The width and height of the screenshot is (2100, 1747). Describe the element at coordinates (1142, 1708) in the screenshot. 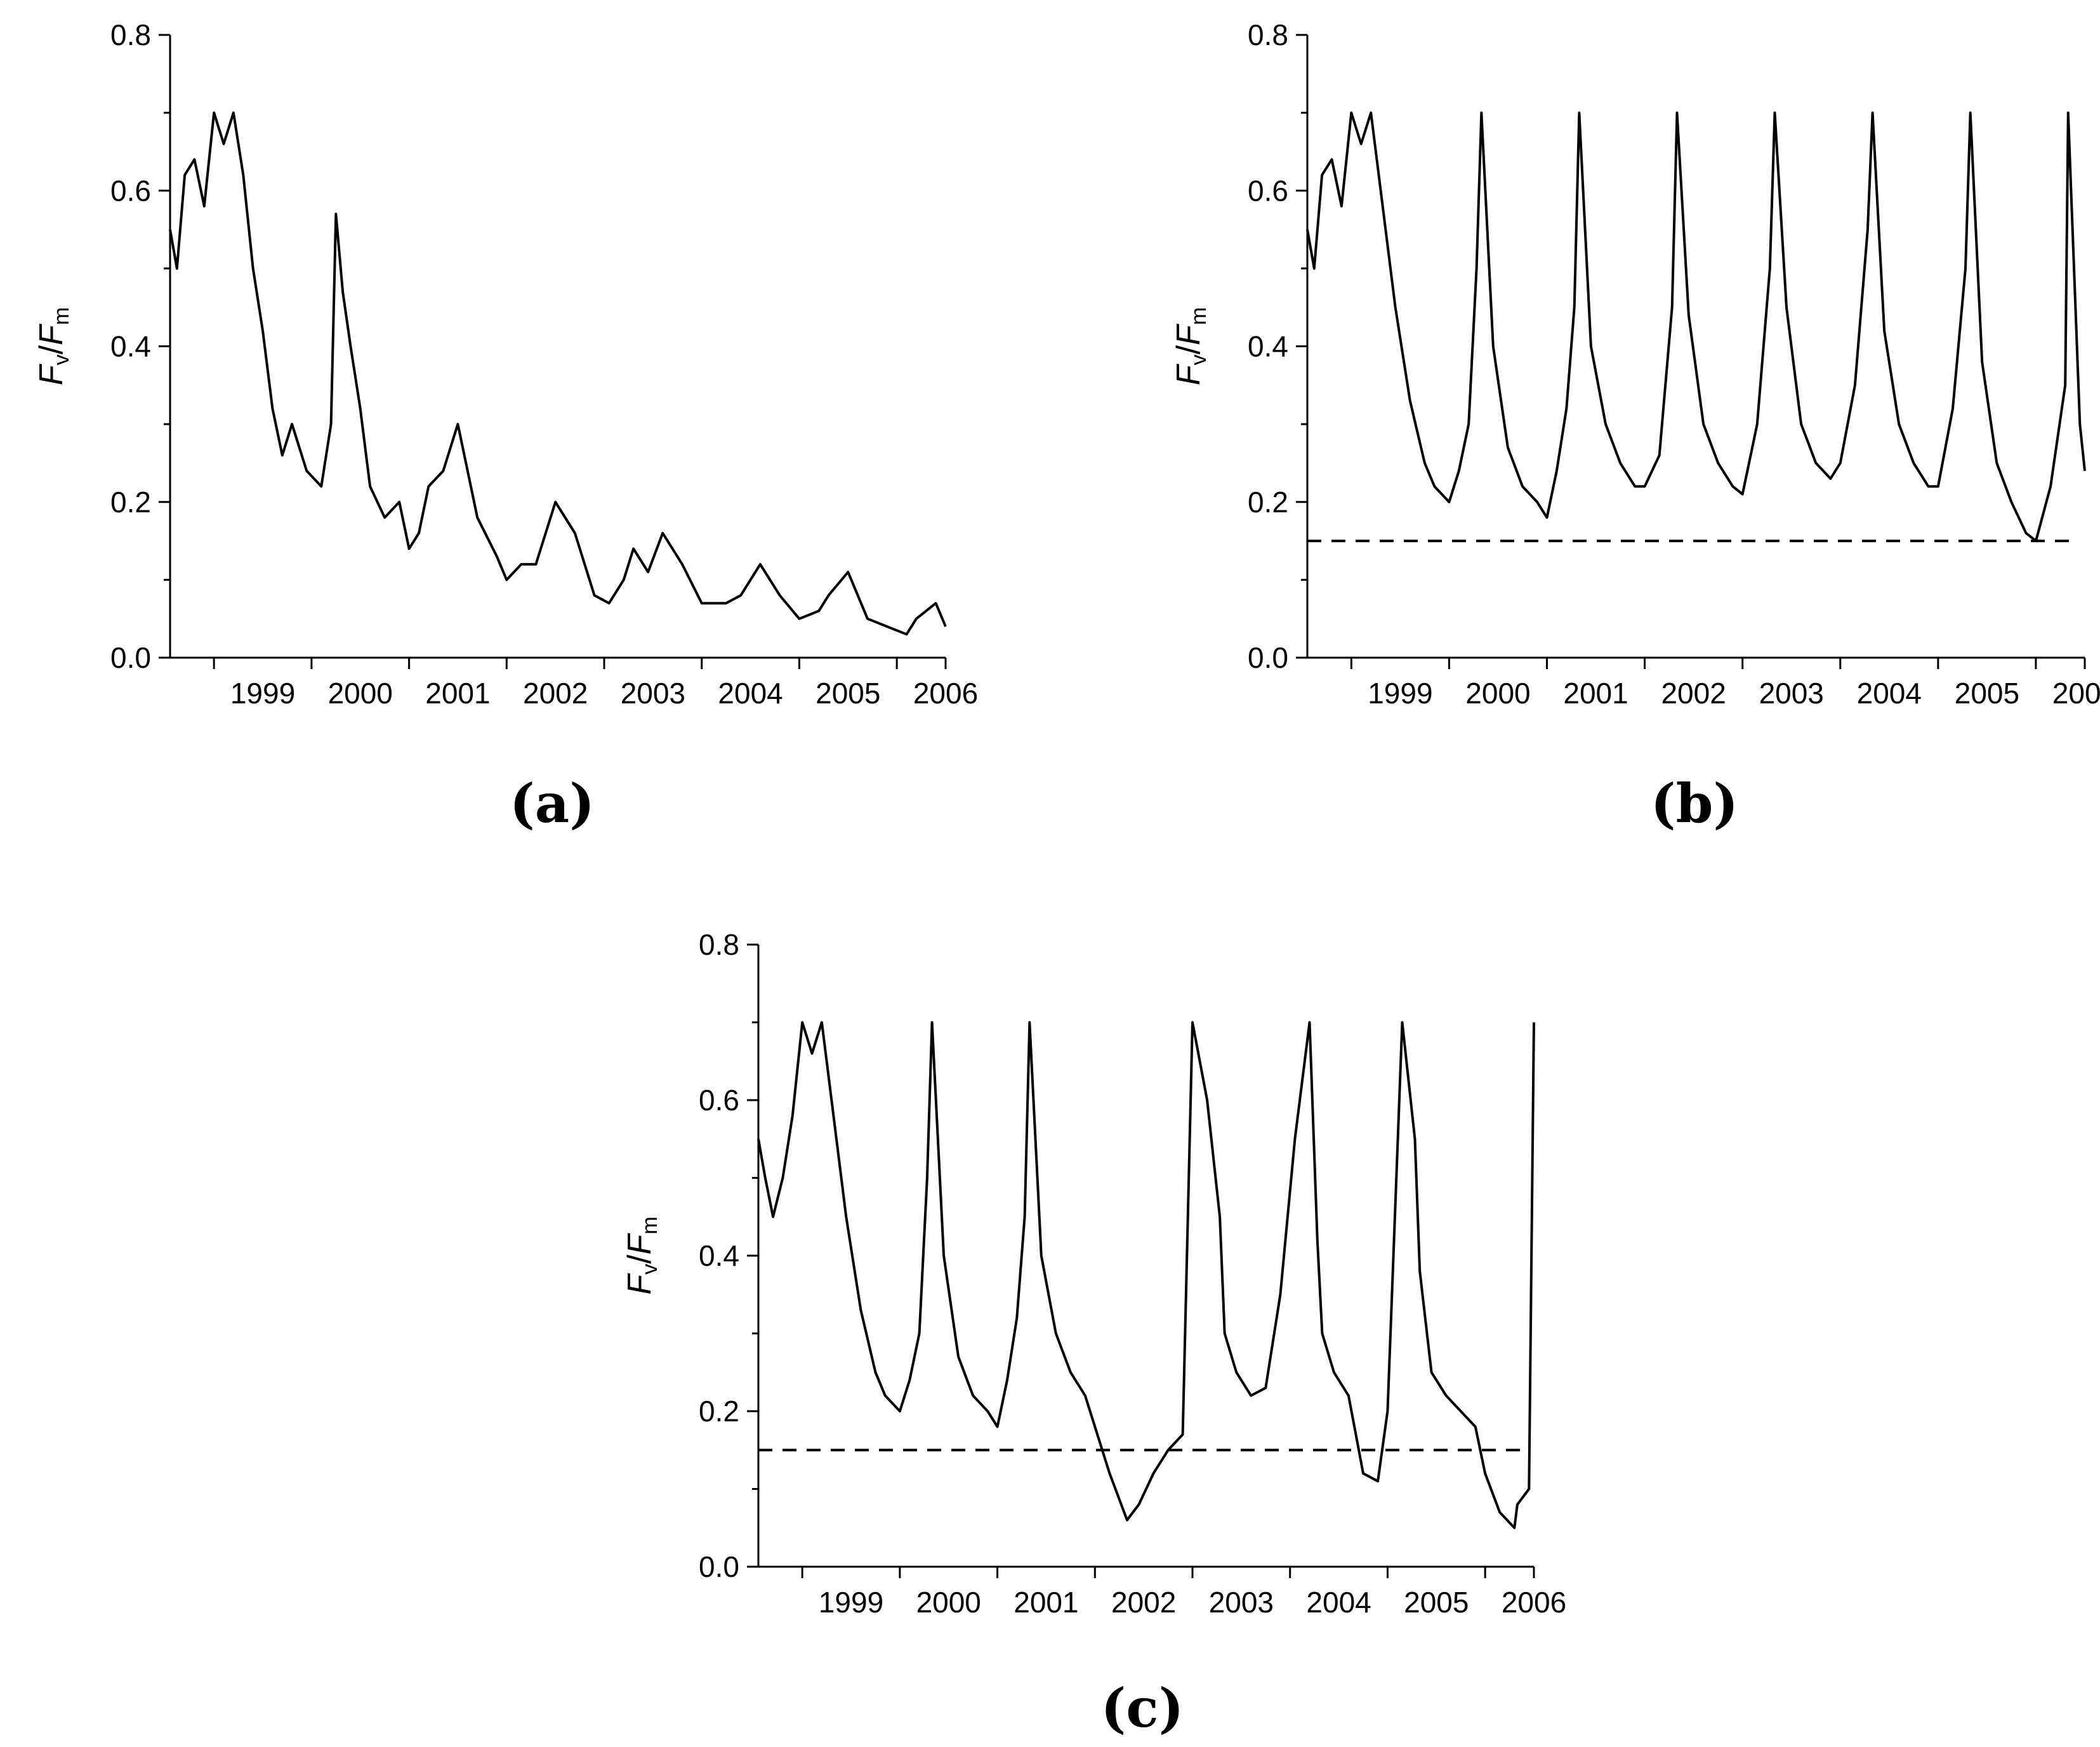

I see `panel-label-c: (c)` at that location.